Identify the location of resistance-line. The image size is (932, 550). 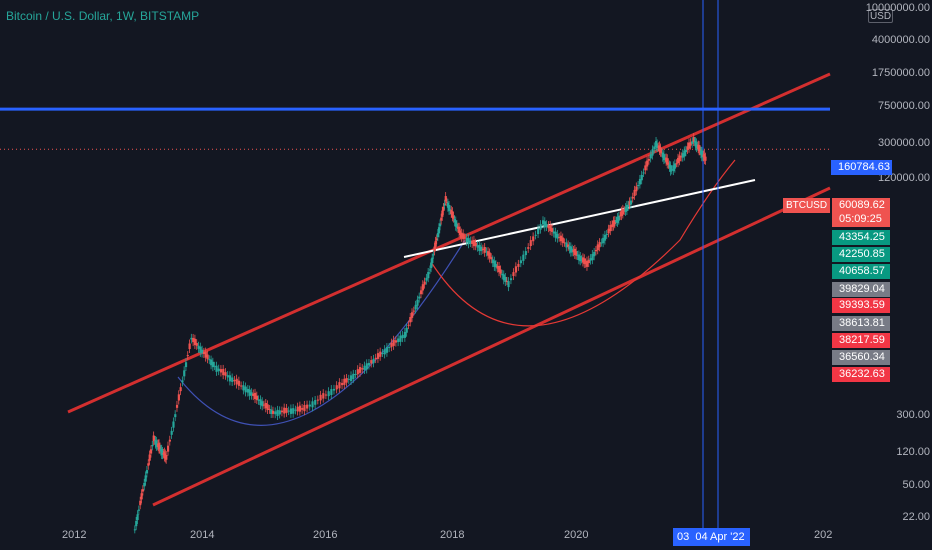
(579, 218).